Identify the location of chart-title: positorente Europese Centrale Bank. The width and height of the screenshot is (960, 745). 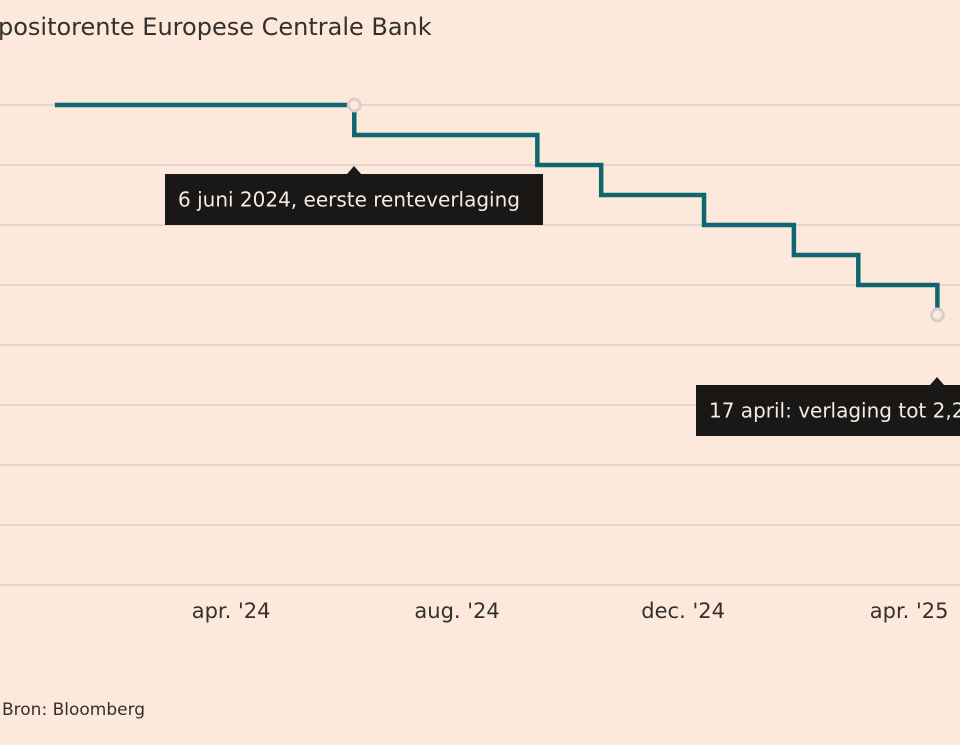
(216, 27).